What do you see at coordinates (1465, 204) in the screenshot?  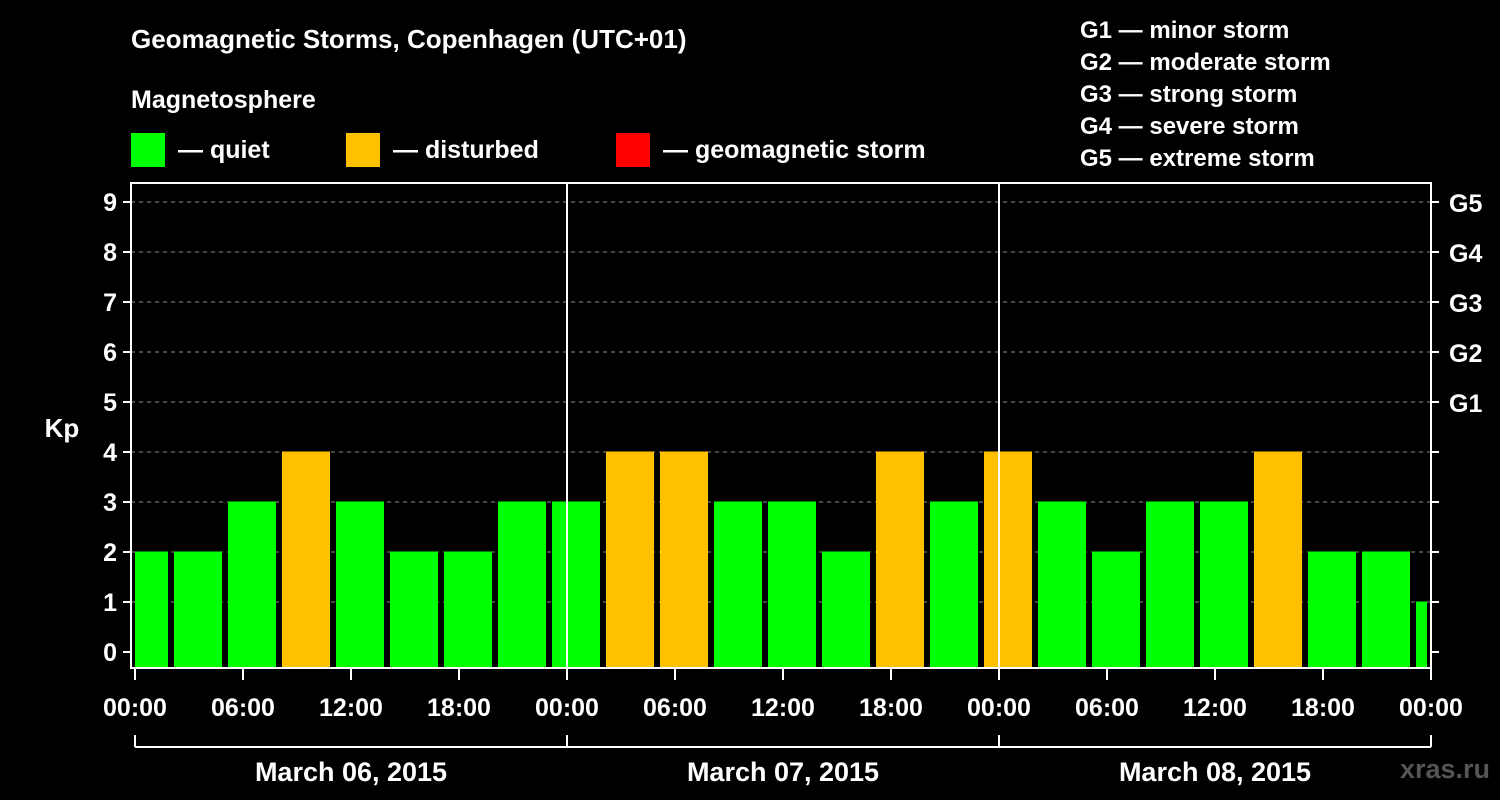 I see `g-level-label: G5` at bounding box center [1465, 204].